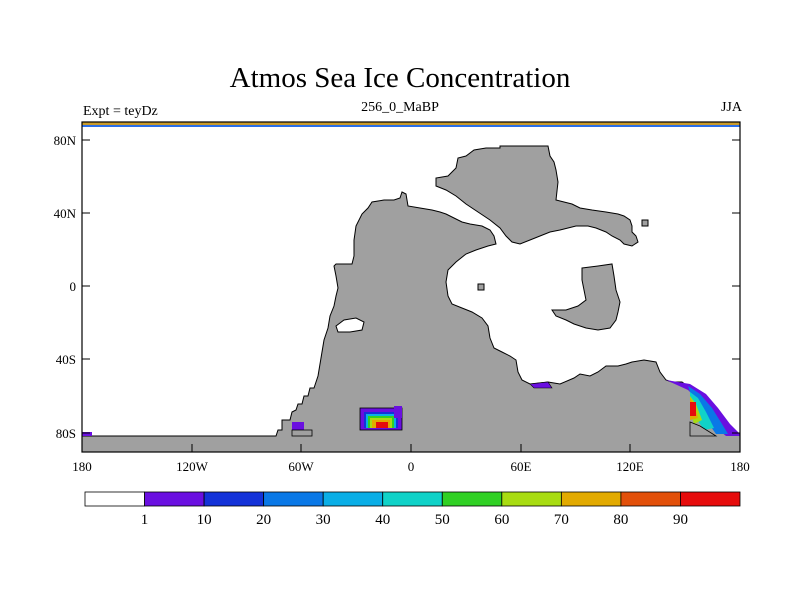 The height and width of the screenshot is (600, 800). Describe the element at coordinates (302, 429) in the screenshot. I see `sea-ice-patch-antarctic-west` at that location.